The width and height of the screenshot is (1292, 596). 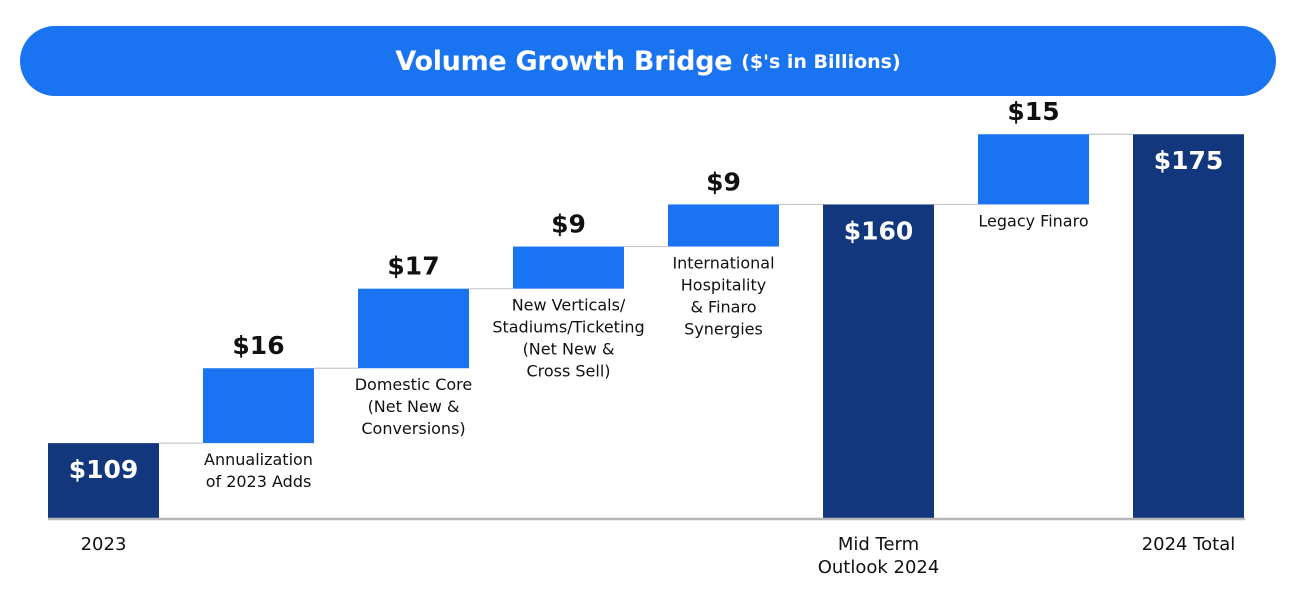 I want to click on title-banner: Volume Growth Bridge ($'s in Billions), so click(x=648, y=61).